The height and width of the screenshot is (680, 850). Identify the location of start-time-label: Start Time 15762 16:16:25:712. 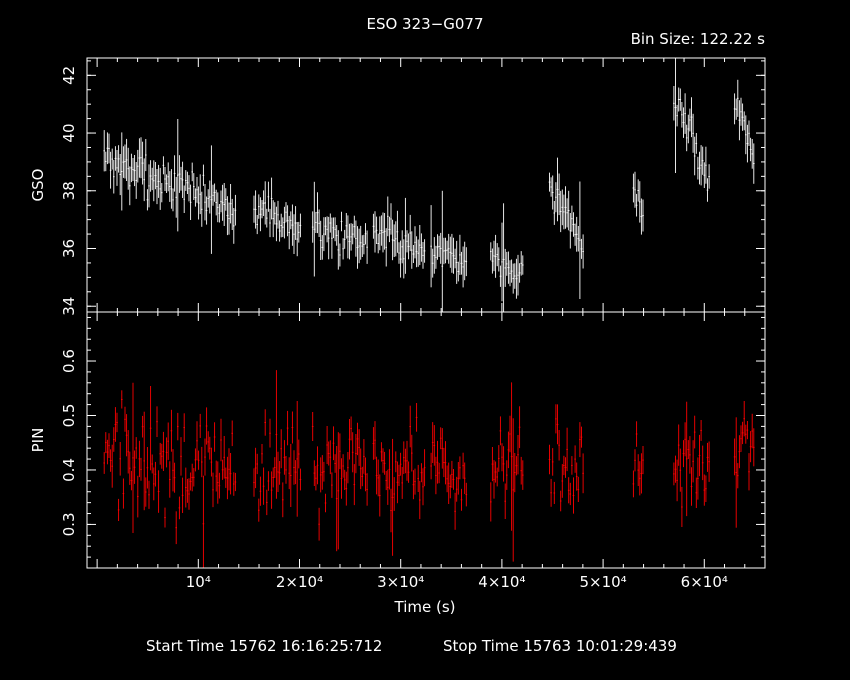
(264, 646).